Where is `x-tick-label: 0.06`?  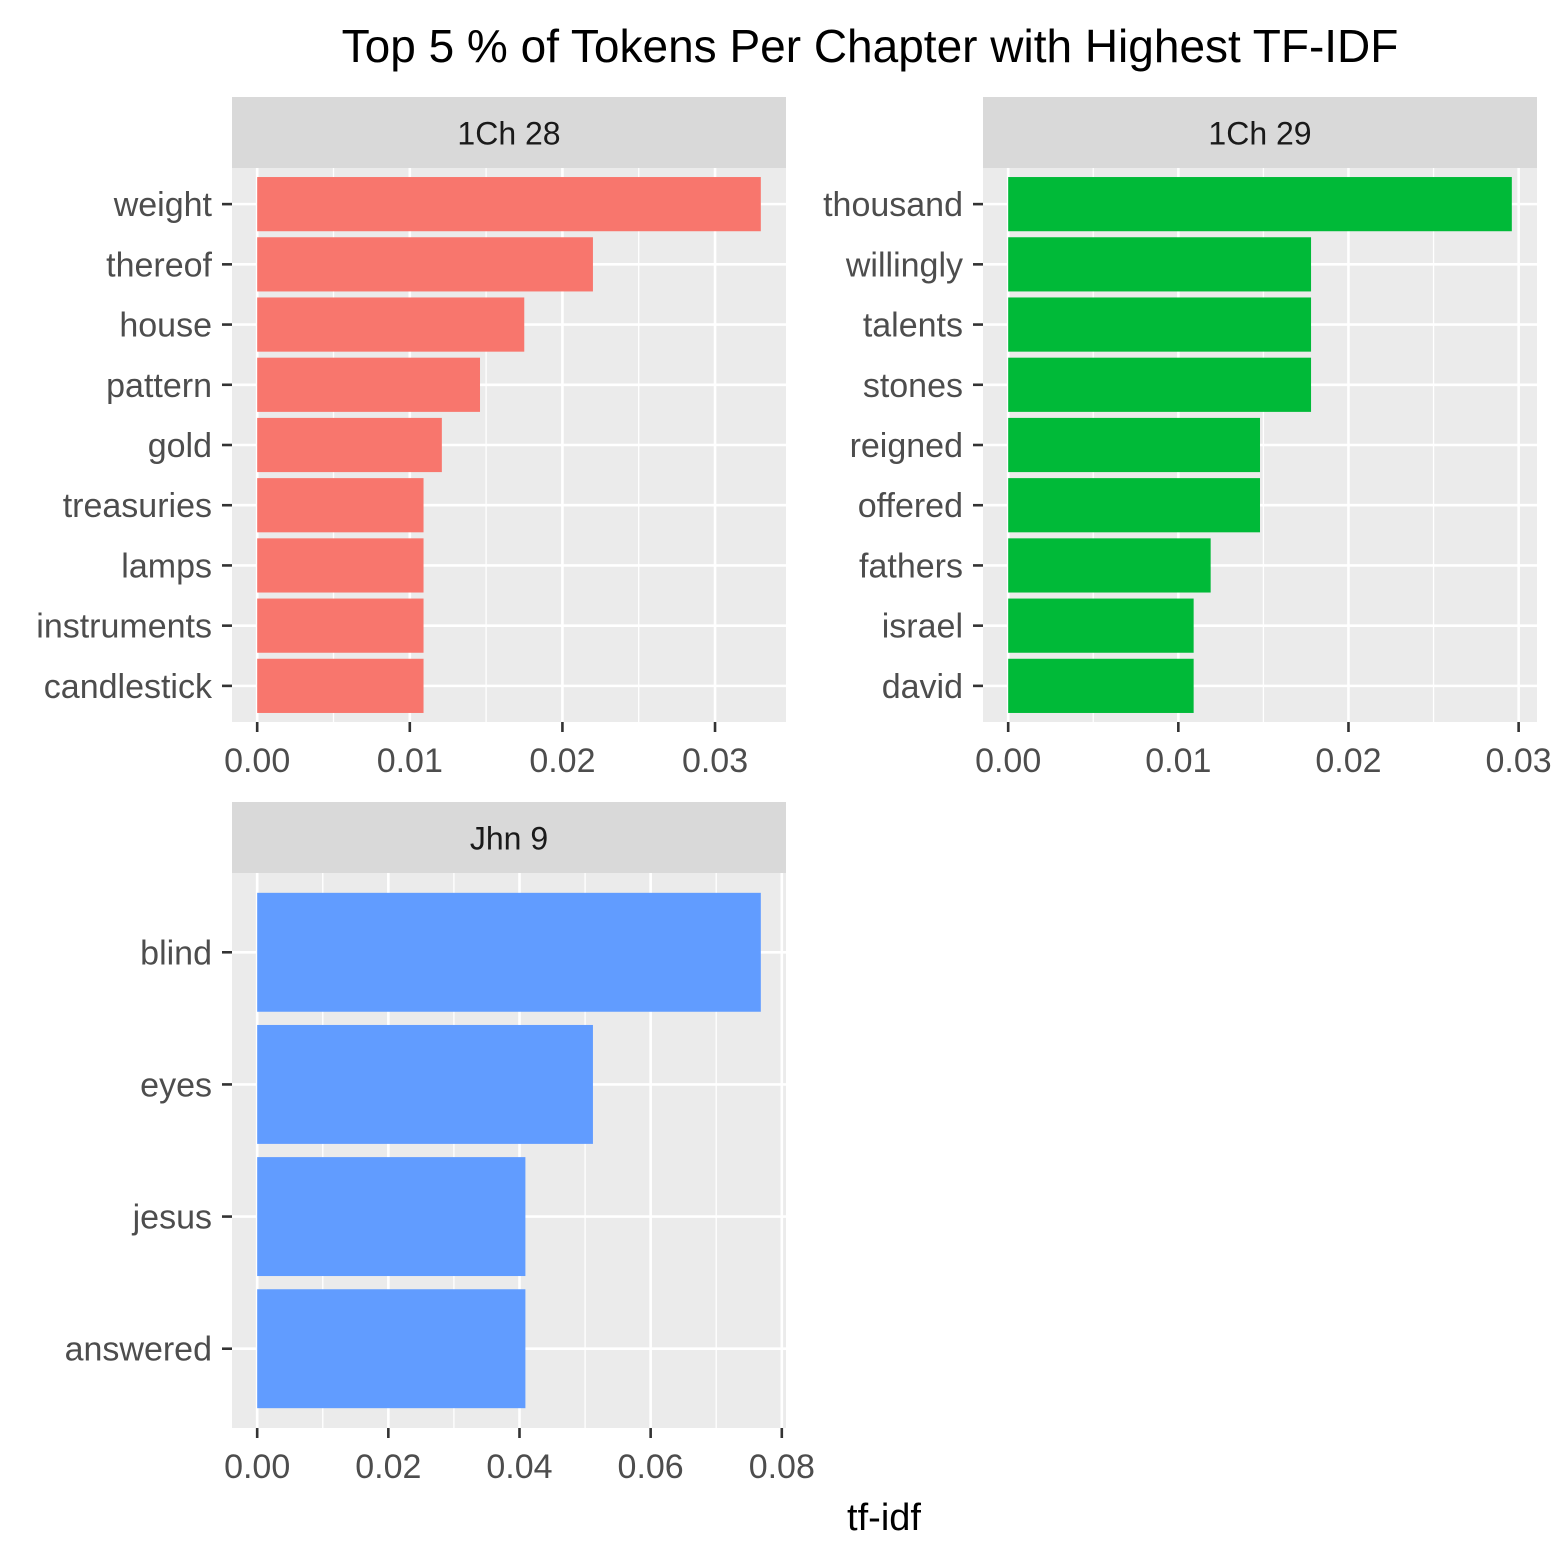
x-tick-label: 0.06 is located at coordinates (651, 1467).